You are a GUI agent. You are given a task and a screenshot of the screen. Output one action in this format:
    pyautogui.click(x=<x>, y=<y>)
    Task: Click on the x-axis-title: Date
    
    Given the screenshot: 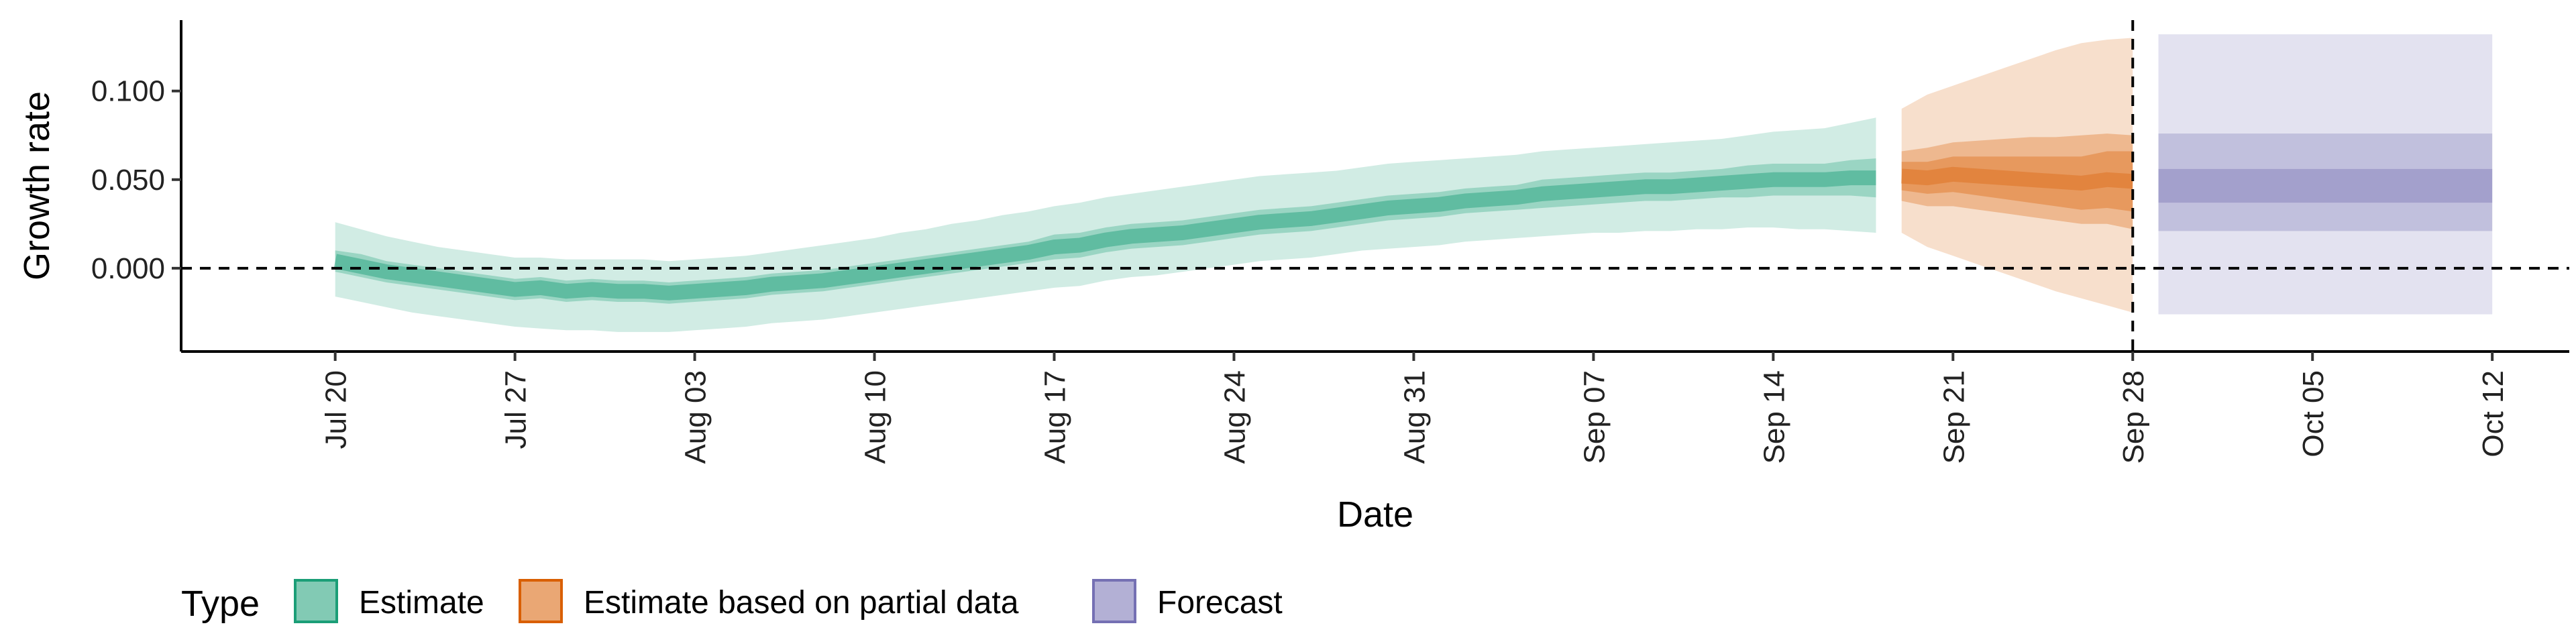 What is the action you would take?
    pyautogui.click(x=1375, y=514)
    